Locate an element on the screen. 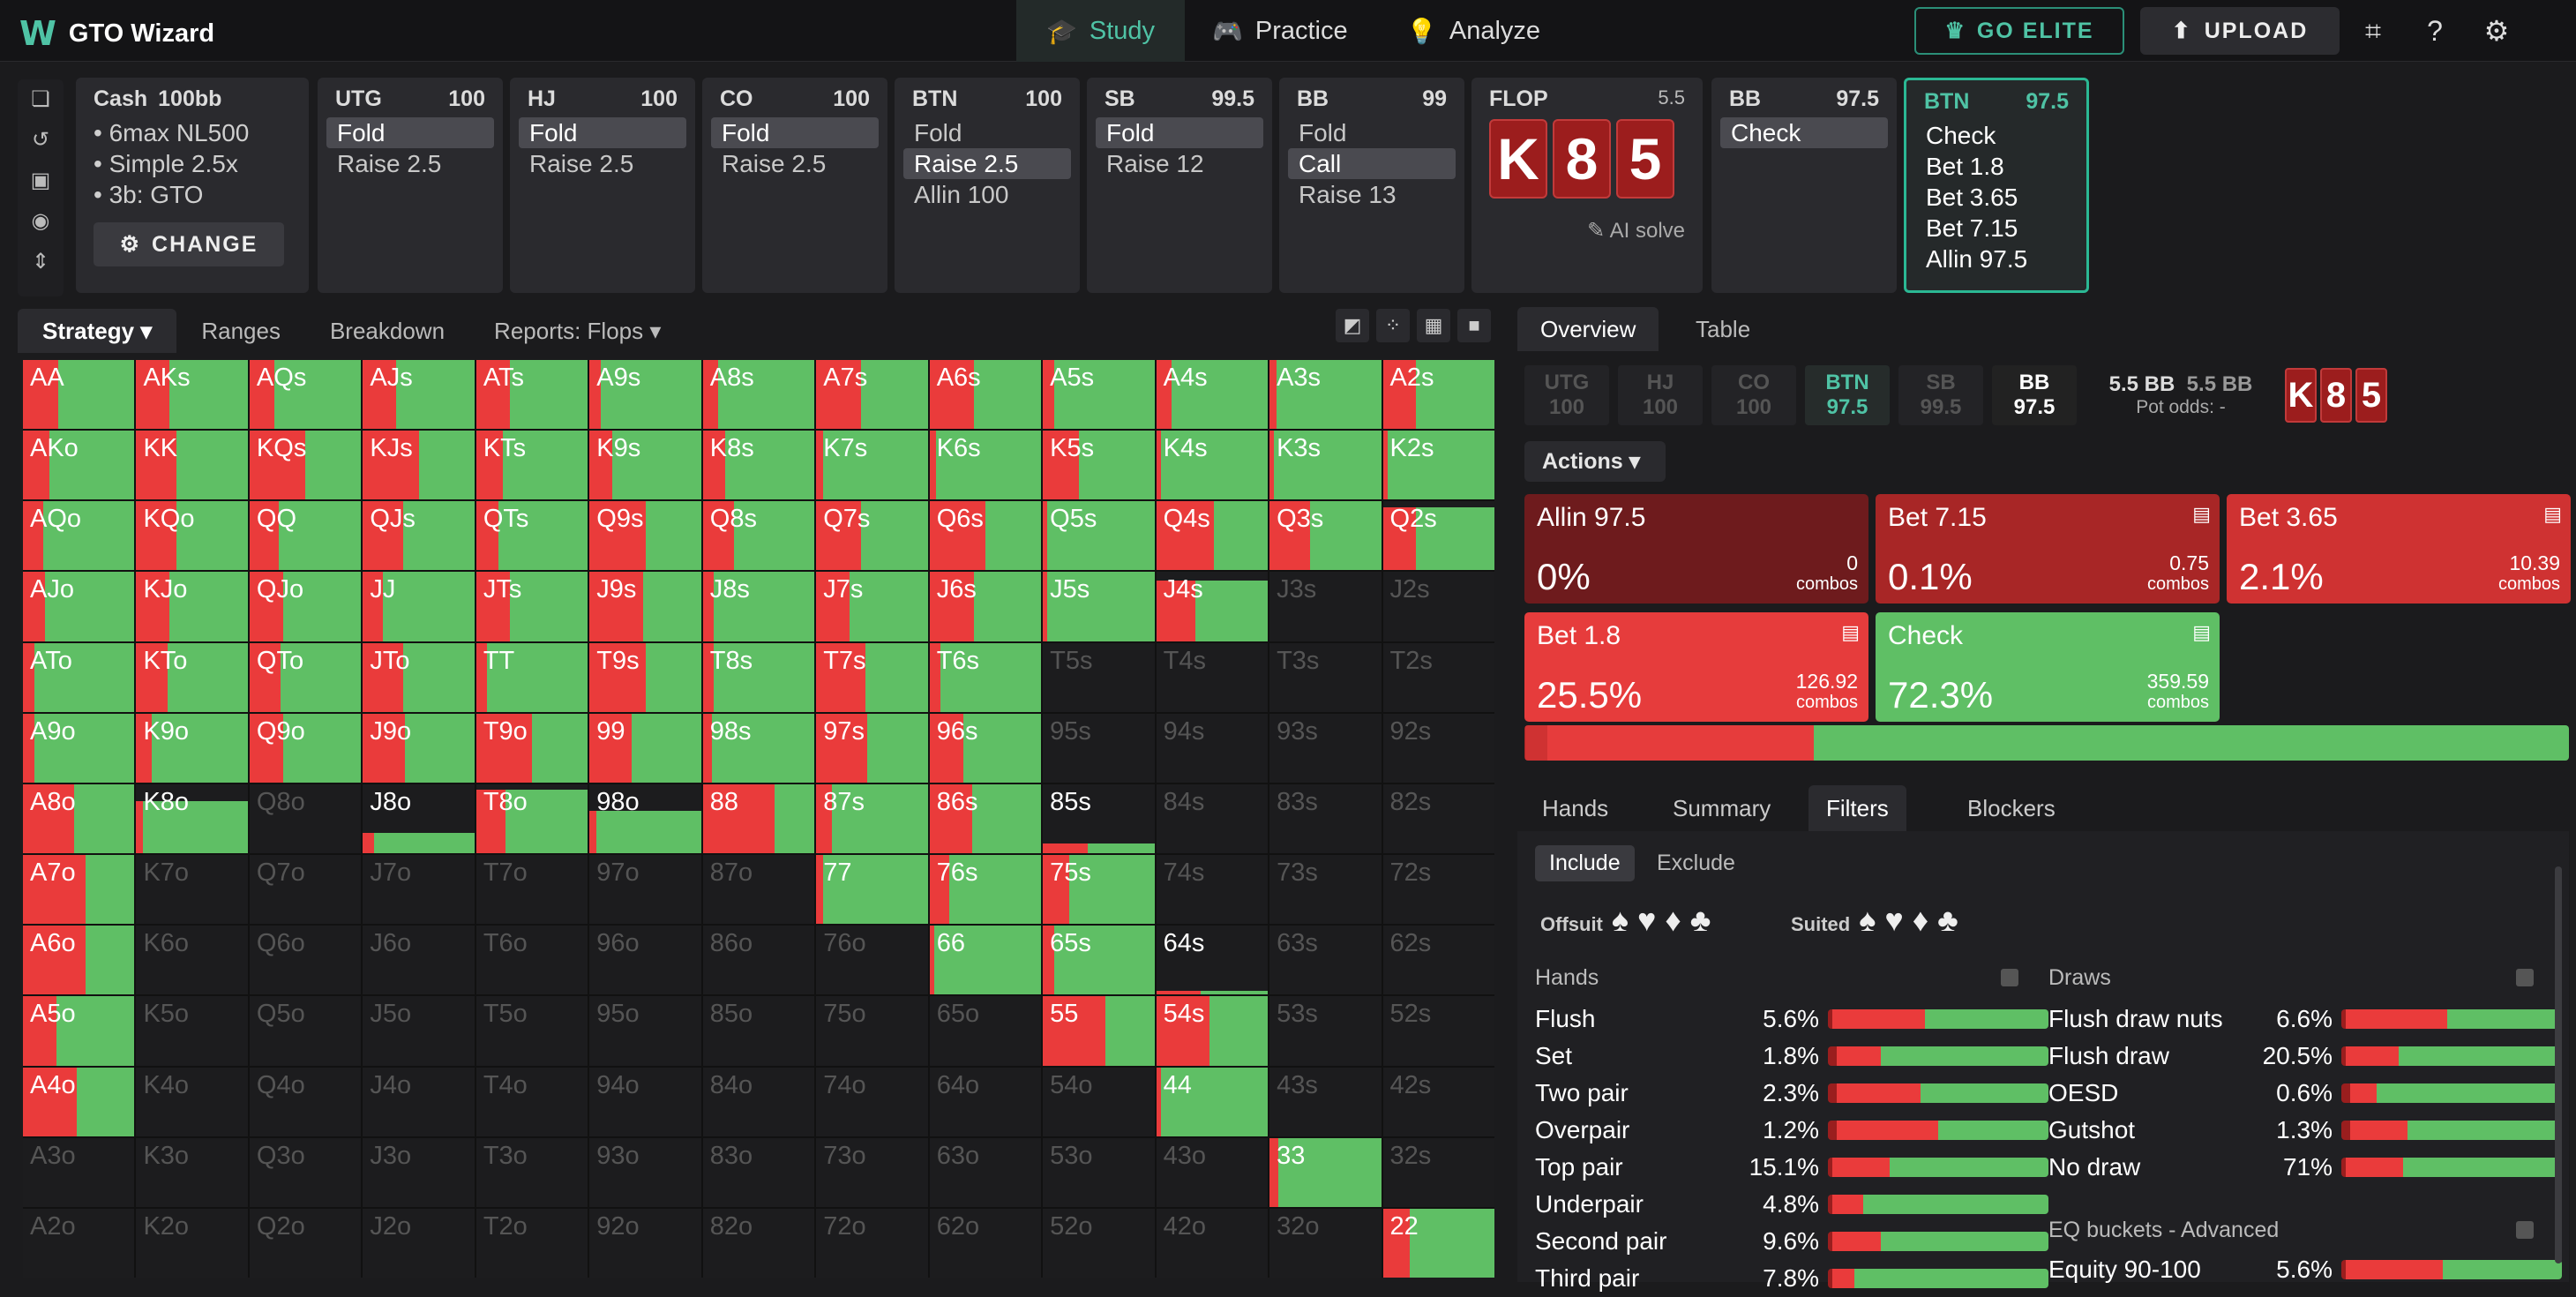  tab-table: Table is located at coordinates (1724, 329).